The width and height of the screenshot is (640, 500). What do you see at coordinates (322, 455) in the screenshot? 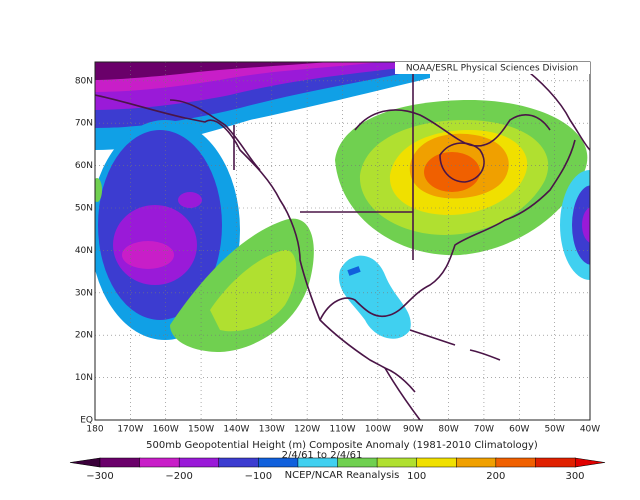
I see `date-range: 2/4/61 to 2/4/61` at bounding box center [322, 455].